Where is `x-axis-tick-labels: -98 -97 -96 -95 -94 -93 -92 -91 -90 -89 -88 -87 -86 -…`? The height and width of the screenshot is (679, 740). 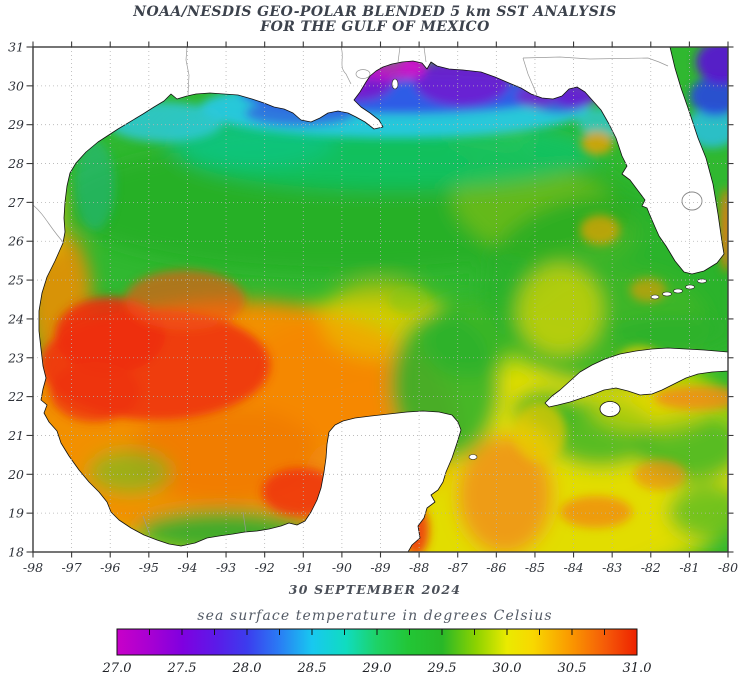 x-axis-tick-labels: -98 -97 -96 -95 -94 -93 -92 -91 -90 -89 -88 -87 -86 -… is located at coordinates (380, 567).